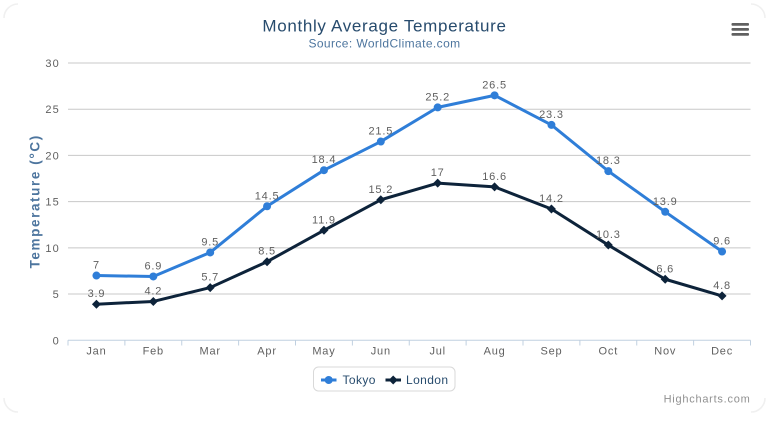 The height and width of the screenshot is (421, 769). What do you see at coordinates (324, 160) in the screenshot?
I see `svg-text: 18.4` at bounding box center [324, 160].